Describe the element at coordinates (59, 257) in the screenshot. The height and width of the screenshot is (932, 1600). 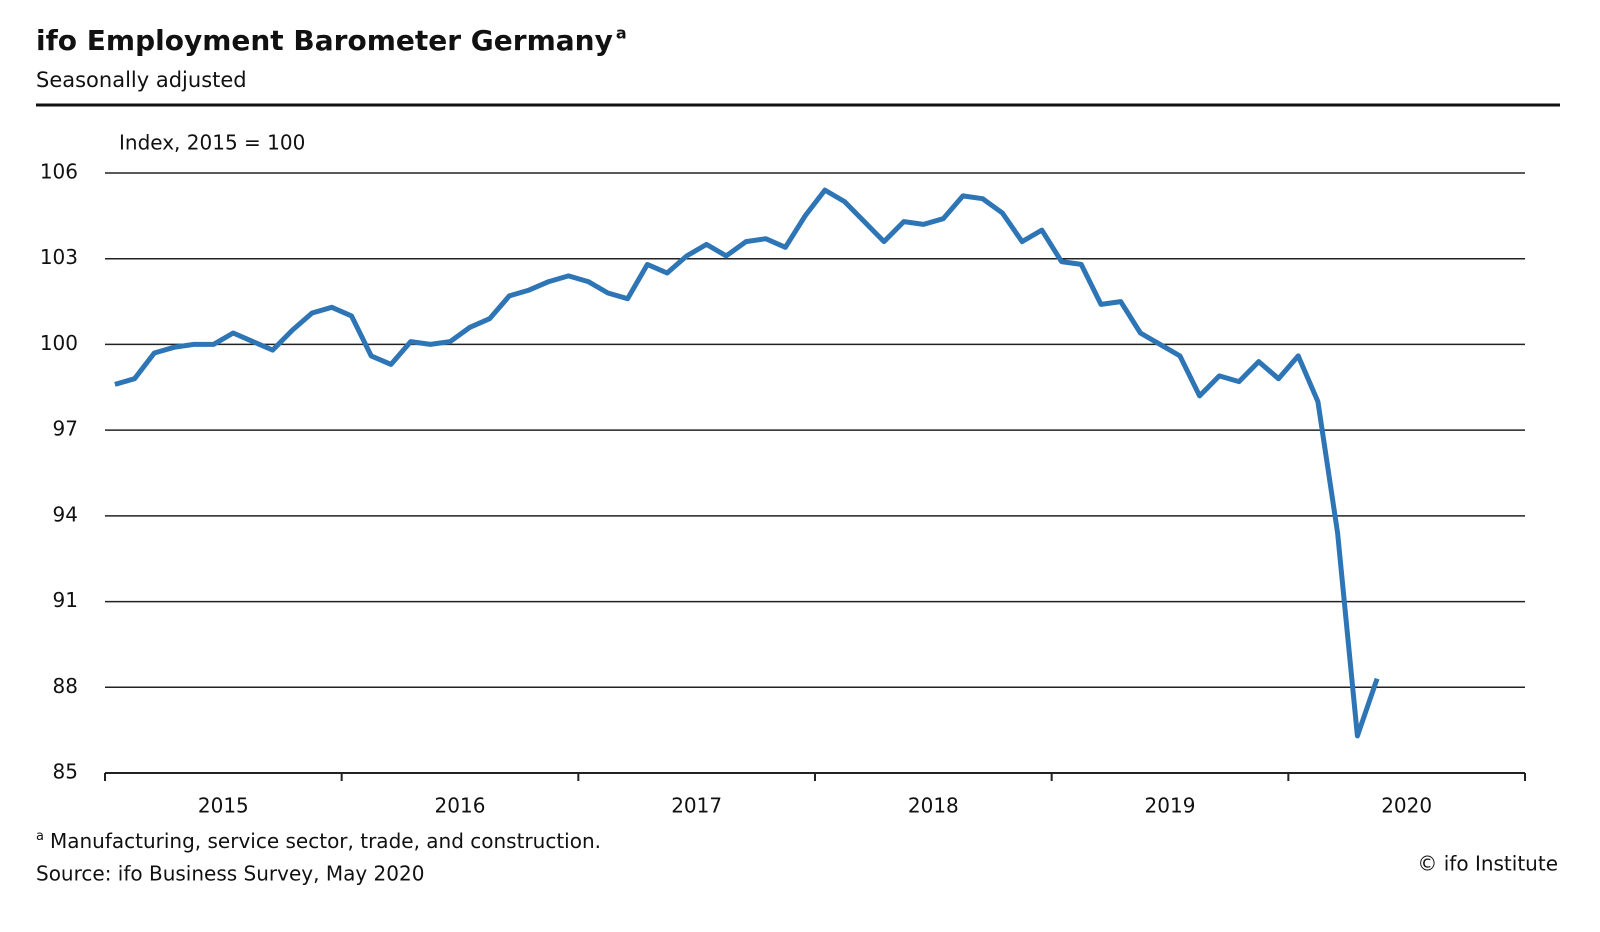
I see `y-tick-label: 103` at that location.